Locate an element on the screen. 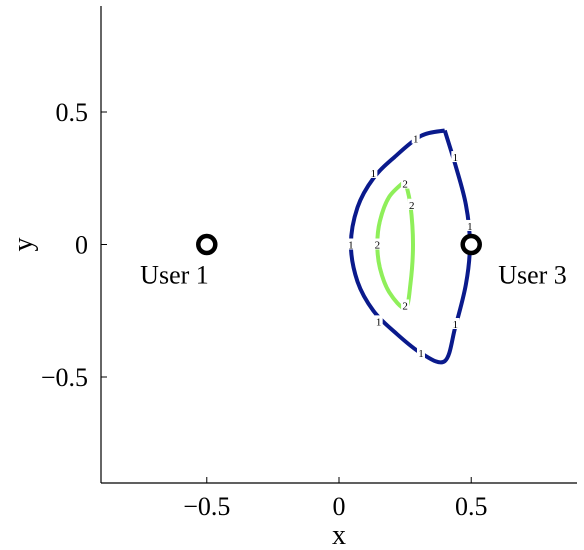 The image size is (584, 550). contour-label-1-1: 1 is located at coordinates (374, 174).